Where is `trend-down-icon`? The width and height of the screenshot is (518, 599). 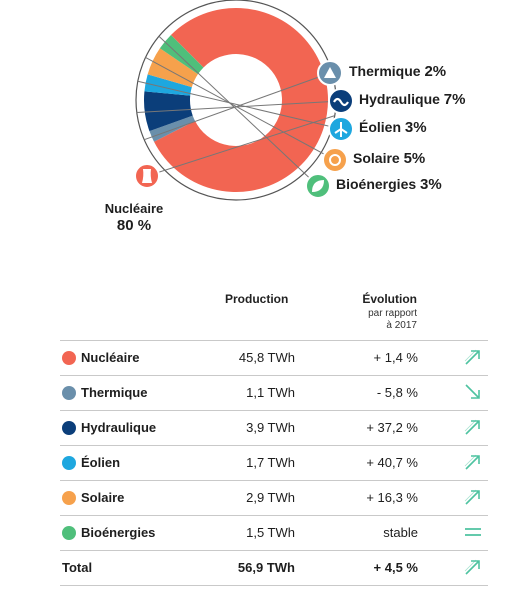
trend-down-icon is located at coordinates (472, 391).